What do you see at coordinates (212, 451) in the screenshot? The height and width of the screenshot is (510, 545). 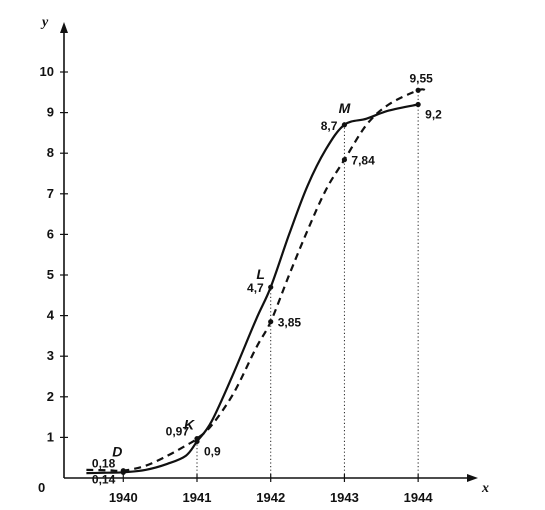 I see `data-label: 0,9` at bounding box center [212, 451].